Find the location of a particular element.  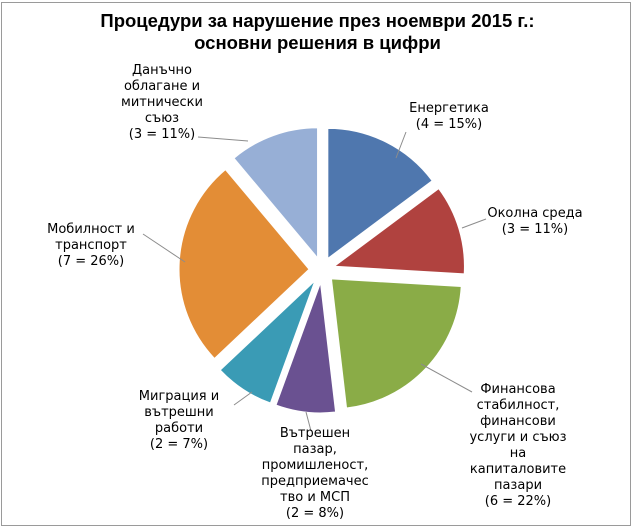

slice-mobility is located at coordinates (244, 264).